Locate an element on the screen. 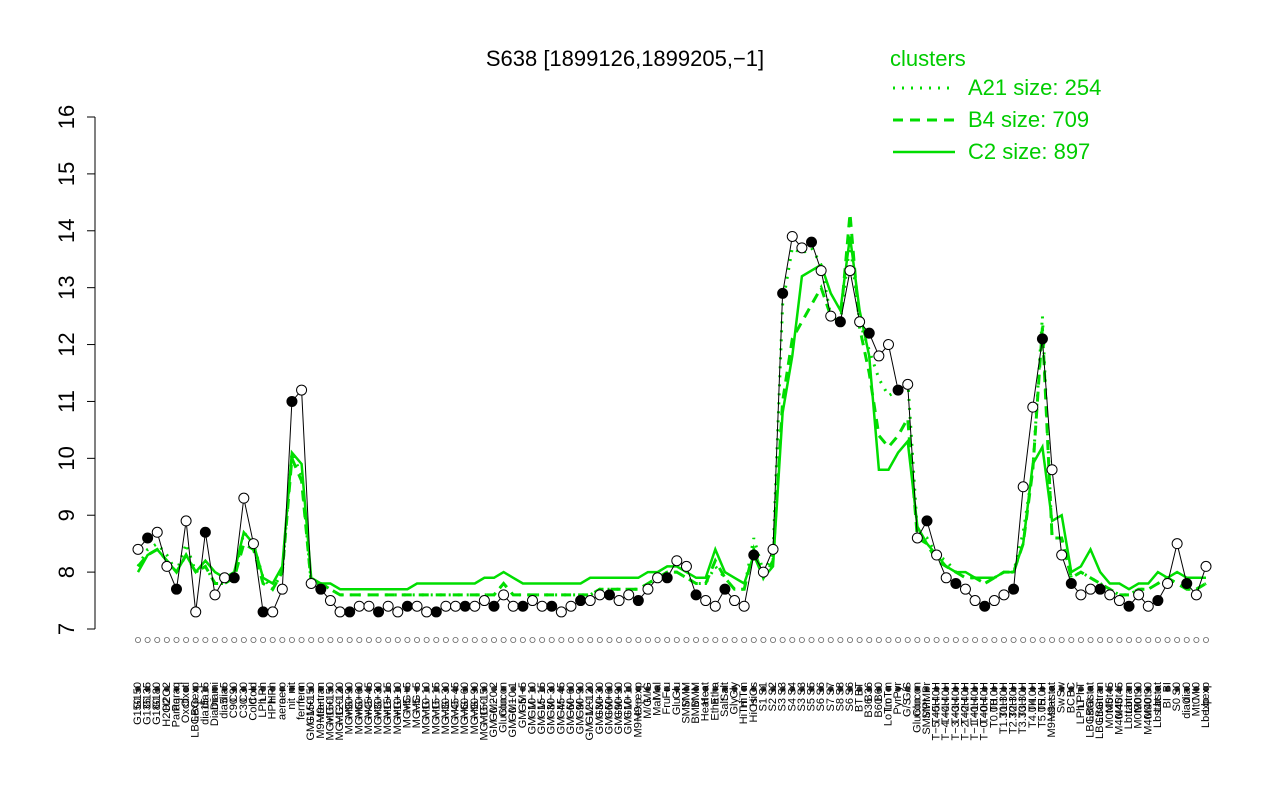 The height and width of the screenshot is (805, 1280). x-tick-label: GM−45 is located at coordinates (561, 700).